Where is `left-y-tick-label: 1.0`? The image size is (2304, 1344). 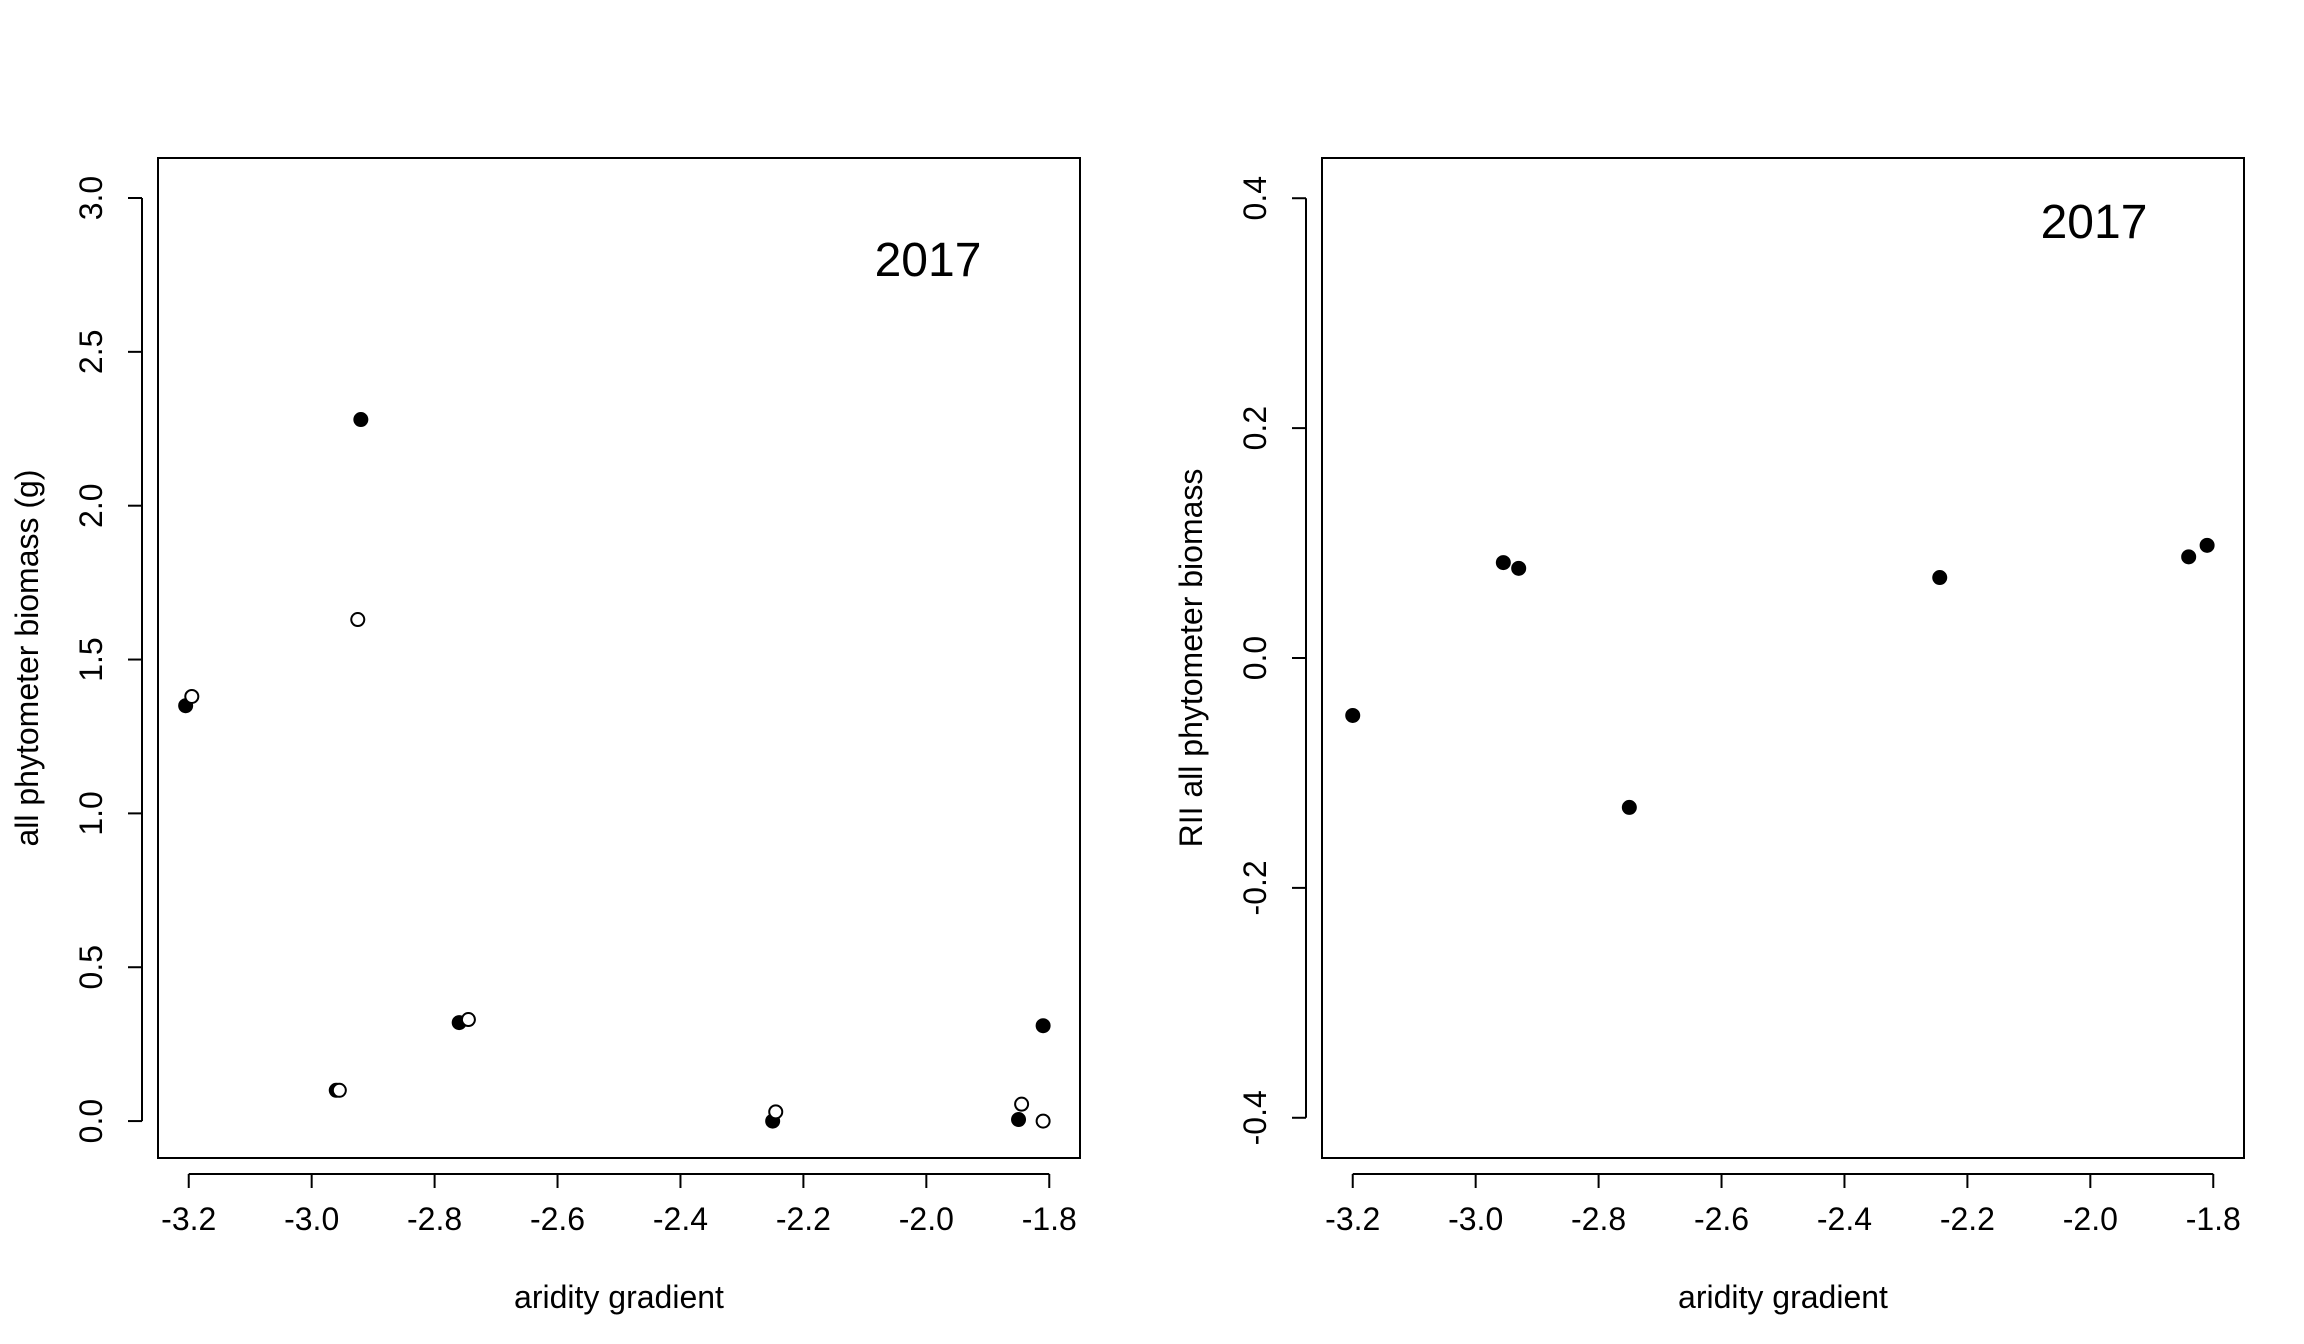
left-y-tick-label: 1.0 is located at coordinates (91, 813).